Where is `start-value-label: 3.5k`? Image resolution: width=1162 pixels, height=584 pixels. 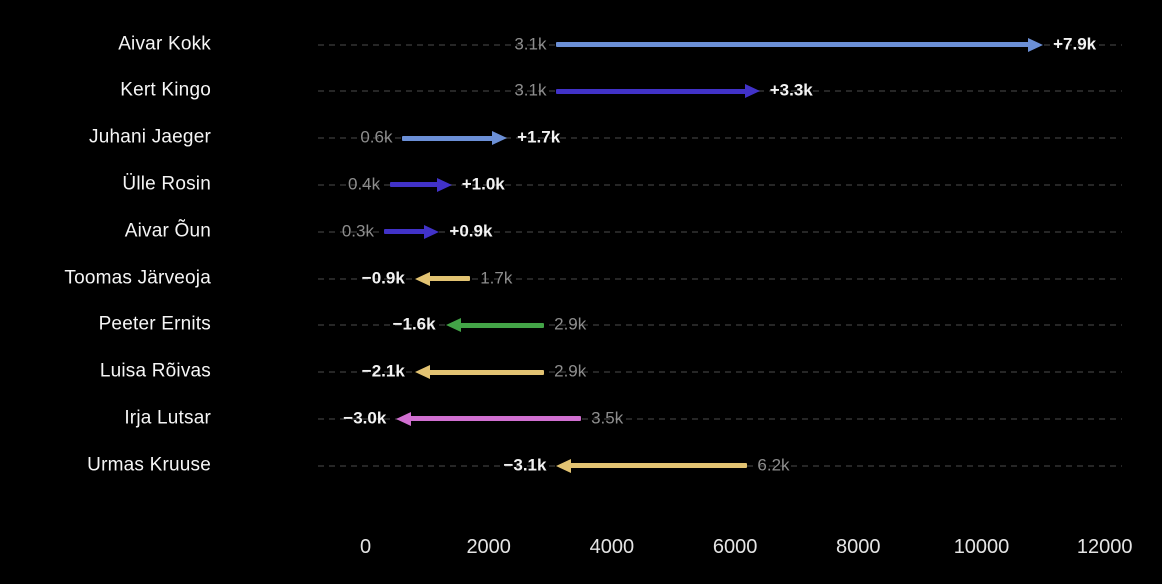
start-value-label: 3.5k is located at coordinates (607, 418).